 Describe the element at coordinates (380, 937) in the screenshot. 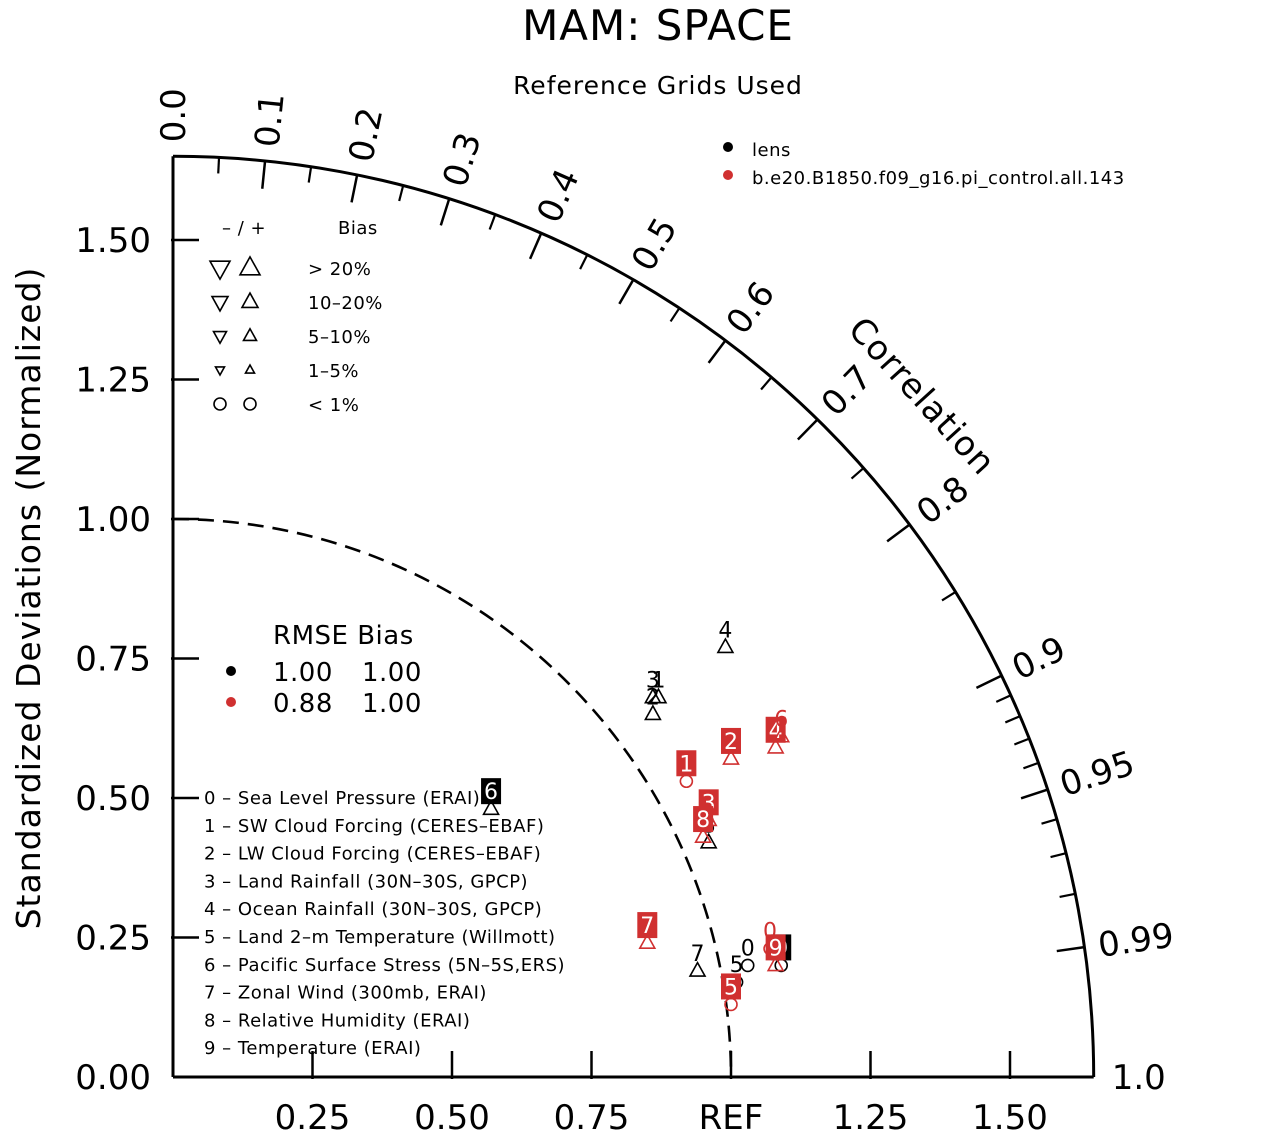

I see `variable-legend-item: 5 – Land 2–m Temperature (Willmott)` at that location.